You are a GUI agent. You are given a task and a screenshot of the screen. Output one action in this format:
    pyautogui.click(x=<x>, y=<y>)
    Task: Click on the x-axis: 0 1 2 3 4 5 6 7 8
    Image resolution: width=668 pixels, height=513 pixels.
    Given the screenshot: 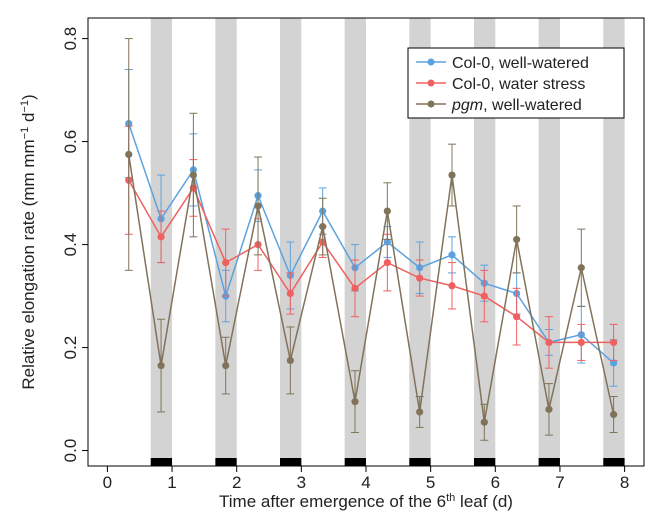 What is the action you would take?
    pyautogui.click(x=366, y=479)
    